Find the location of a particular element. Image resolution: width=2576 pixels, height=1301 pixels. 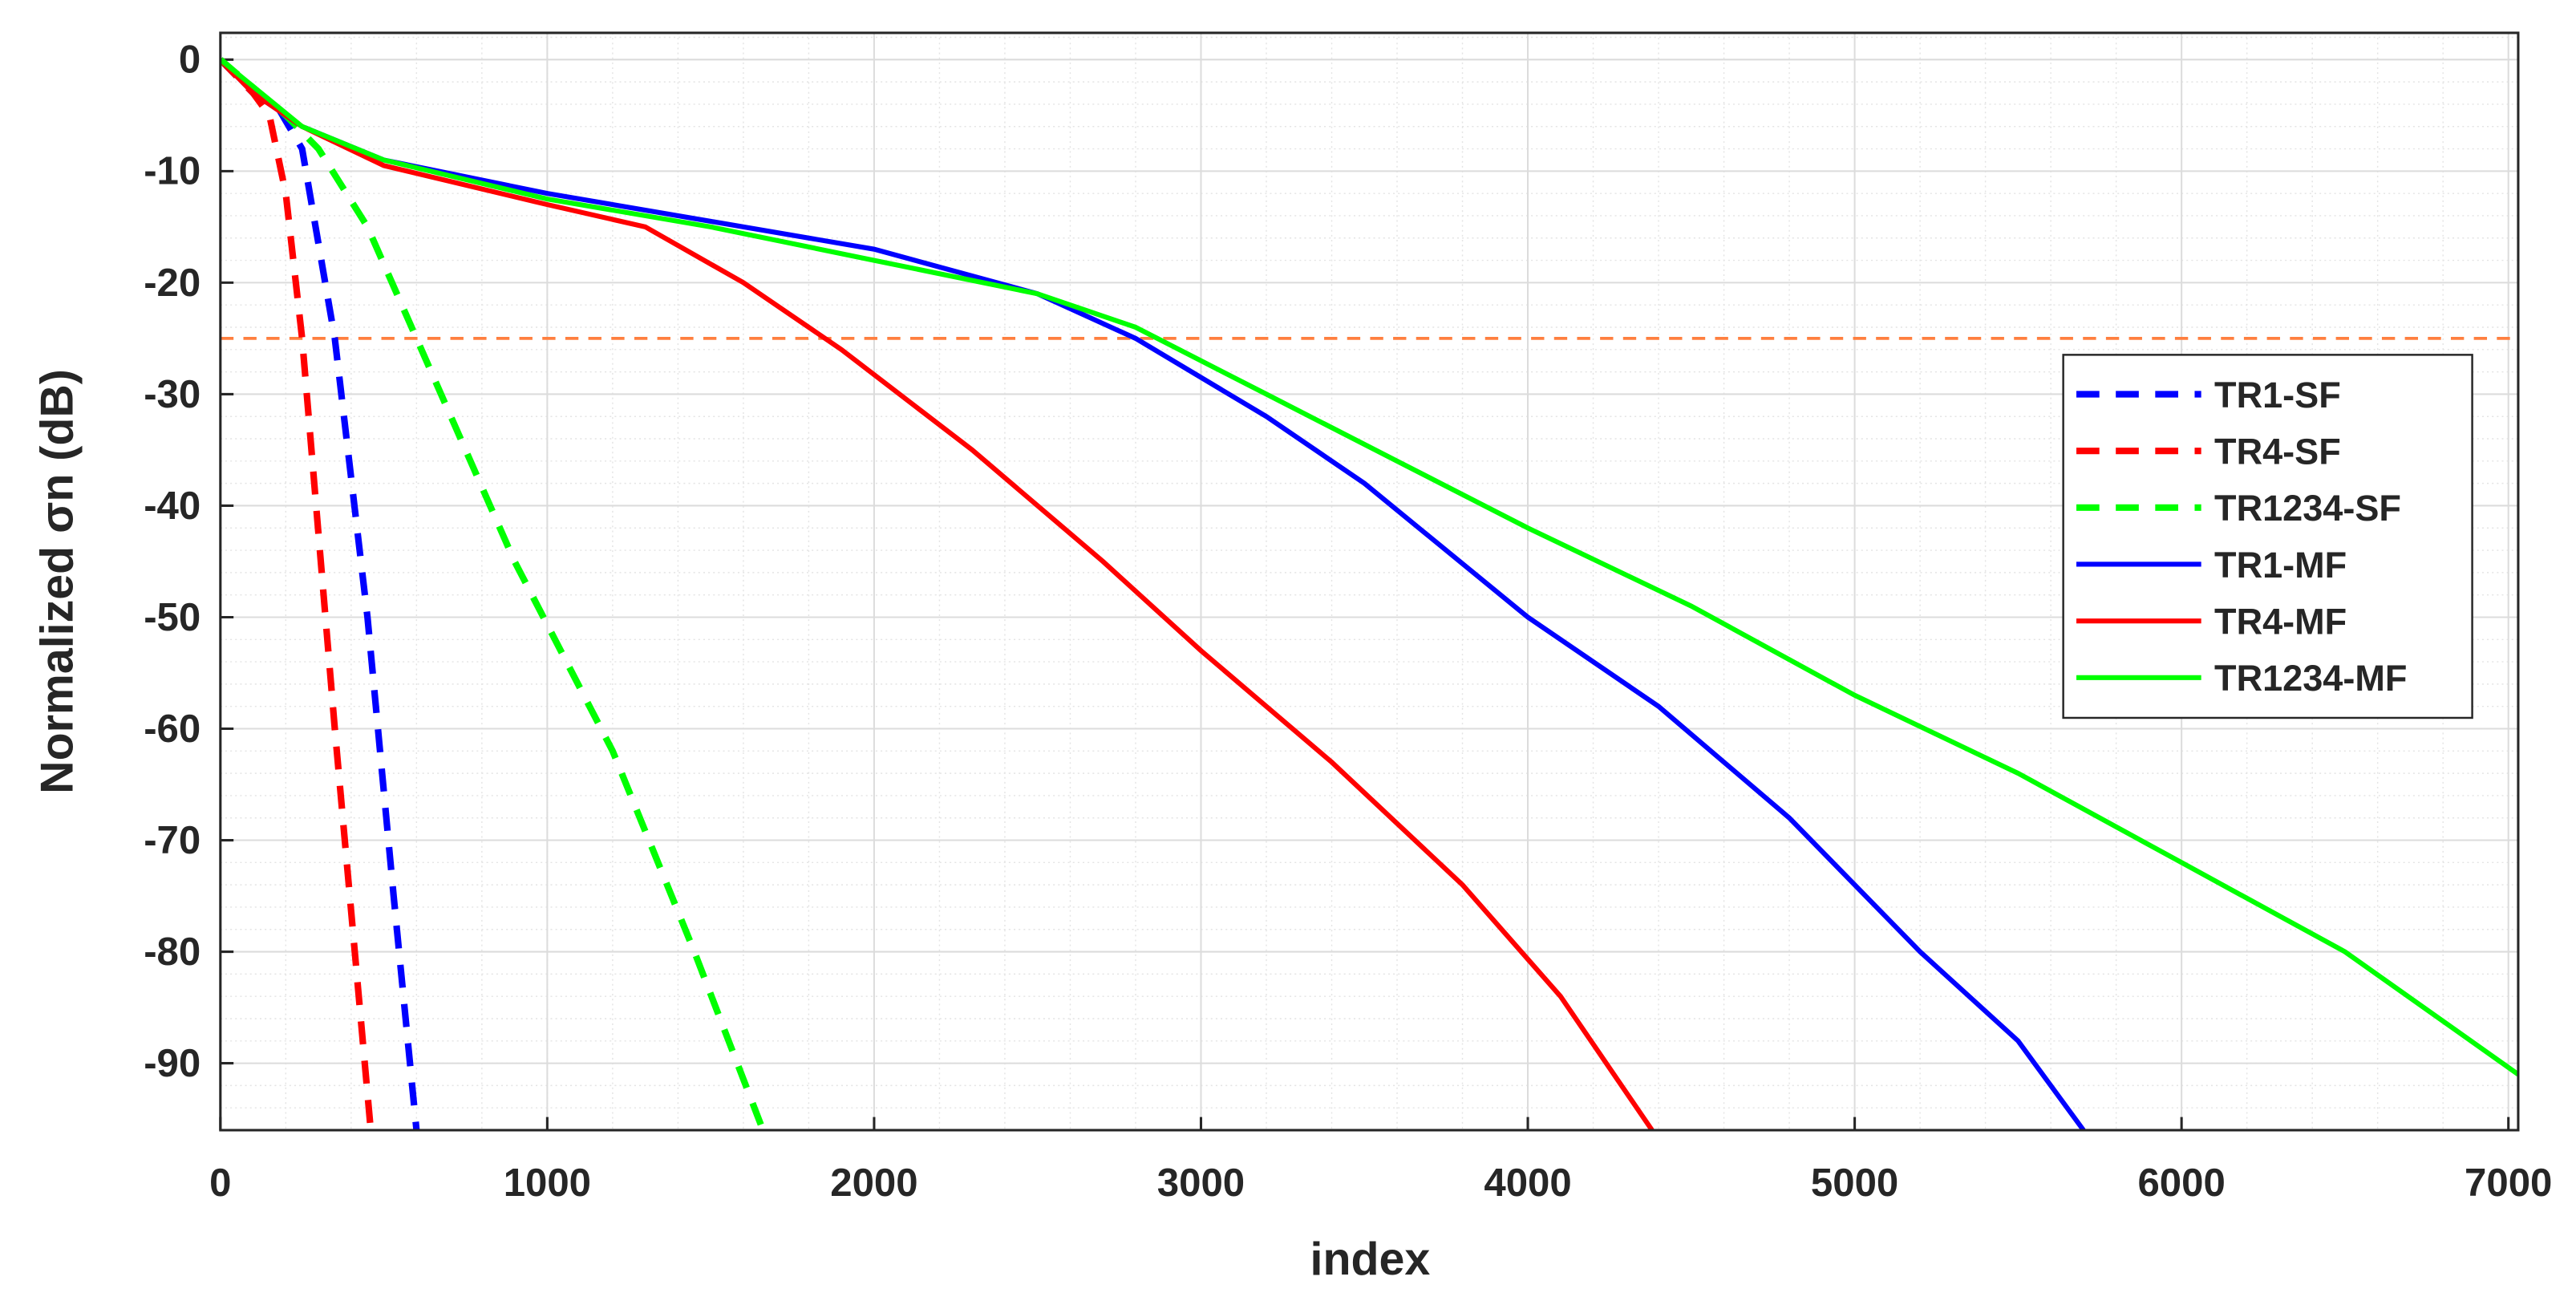

x-tick-label: 0 is located at coordinates (220, 1183).